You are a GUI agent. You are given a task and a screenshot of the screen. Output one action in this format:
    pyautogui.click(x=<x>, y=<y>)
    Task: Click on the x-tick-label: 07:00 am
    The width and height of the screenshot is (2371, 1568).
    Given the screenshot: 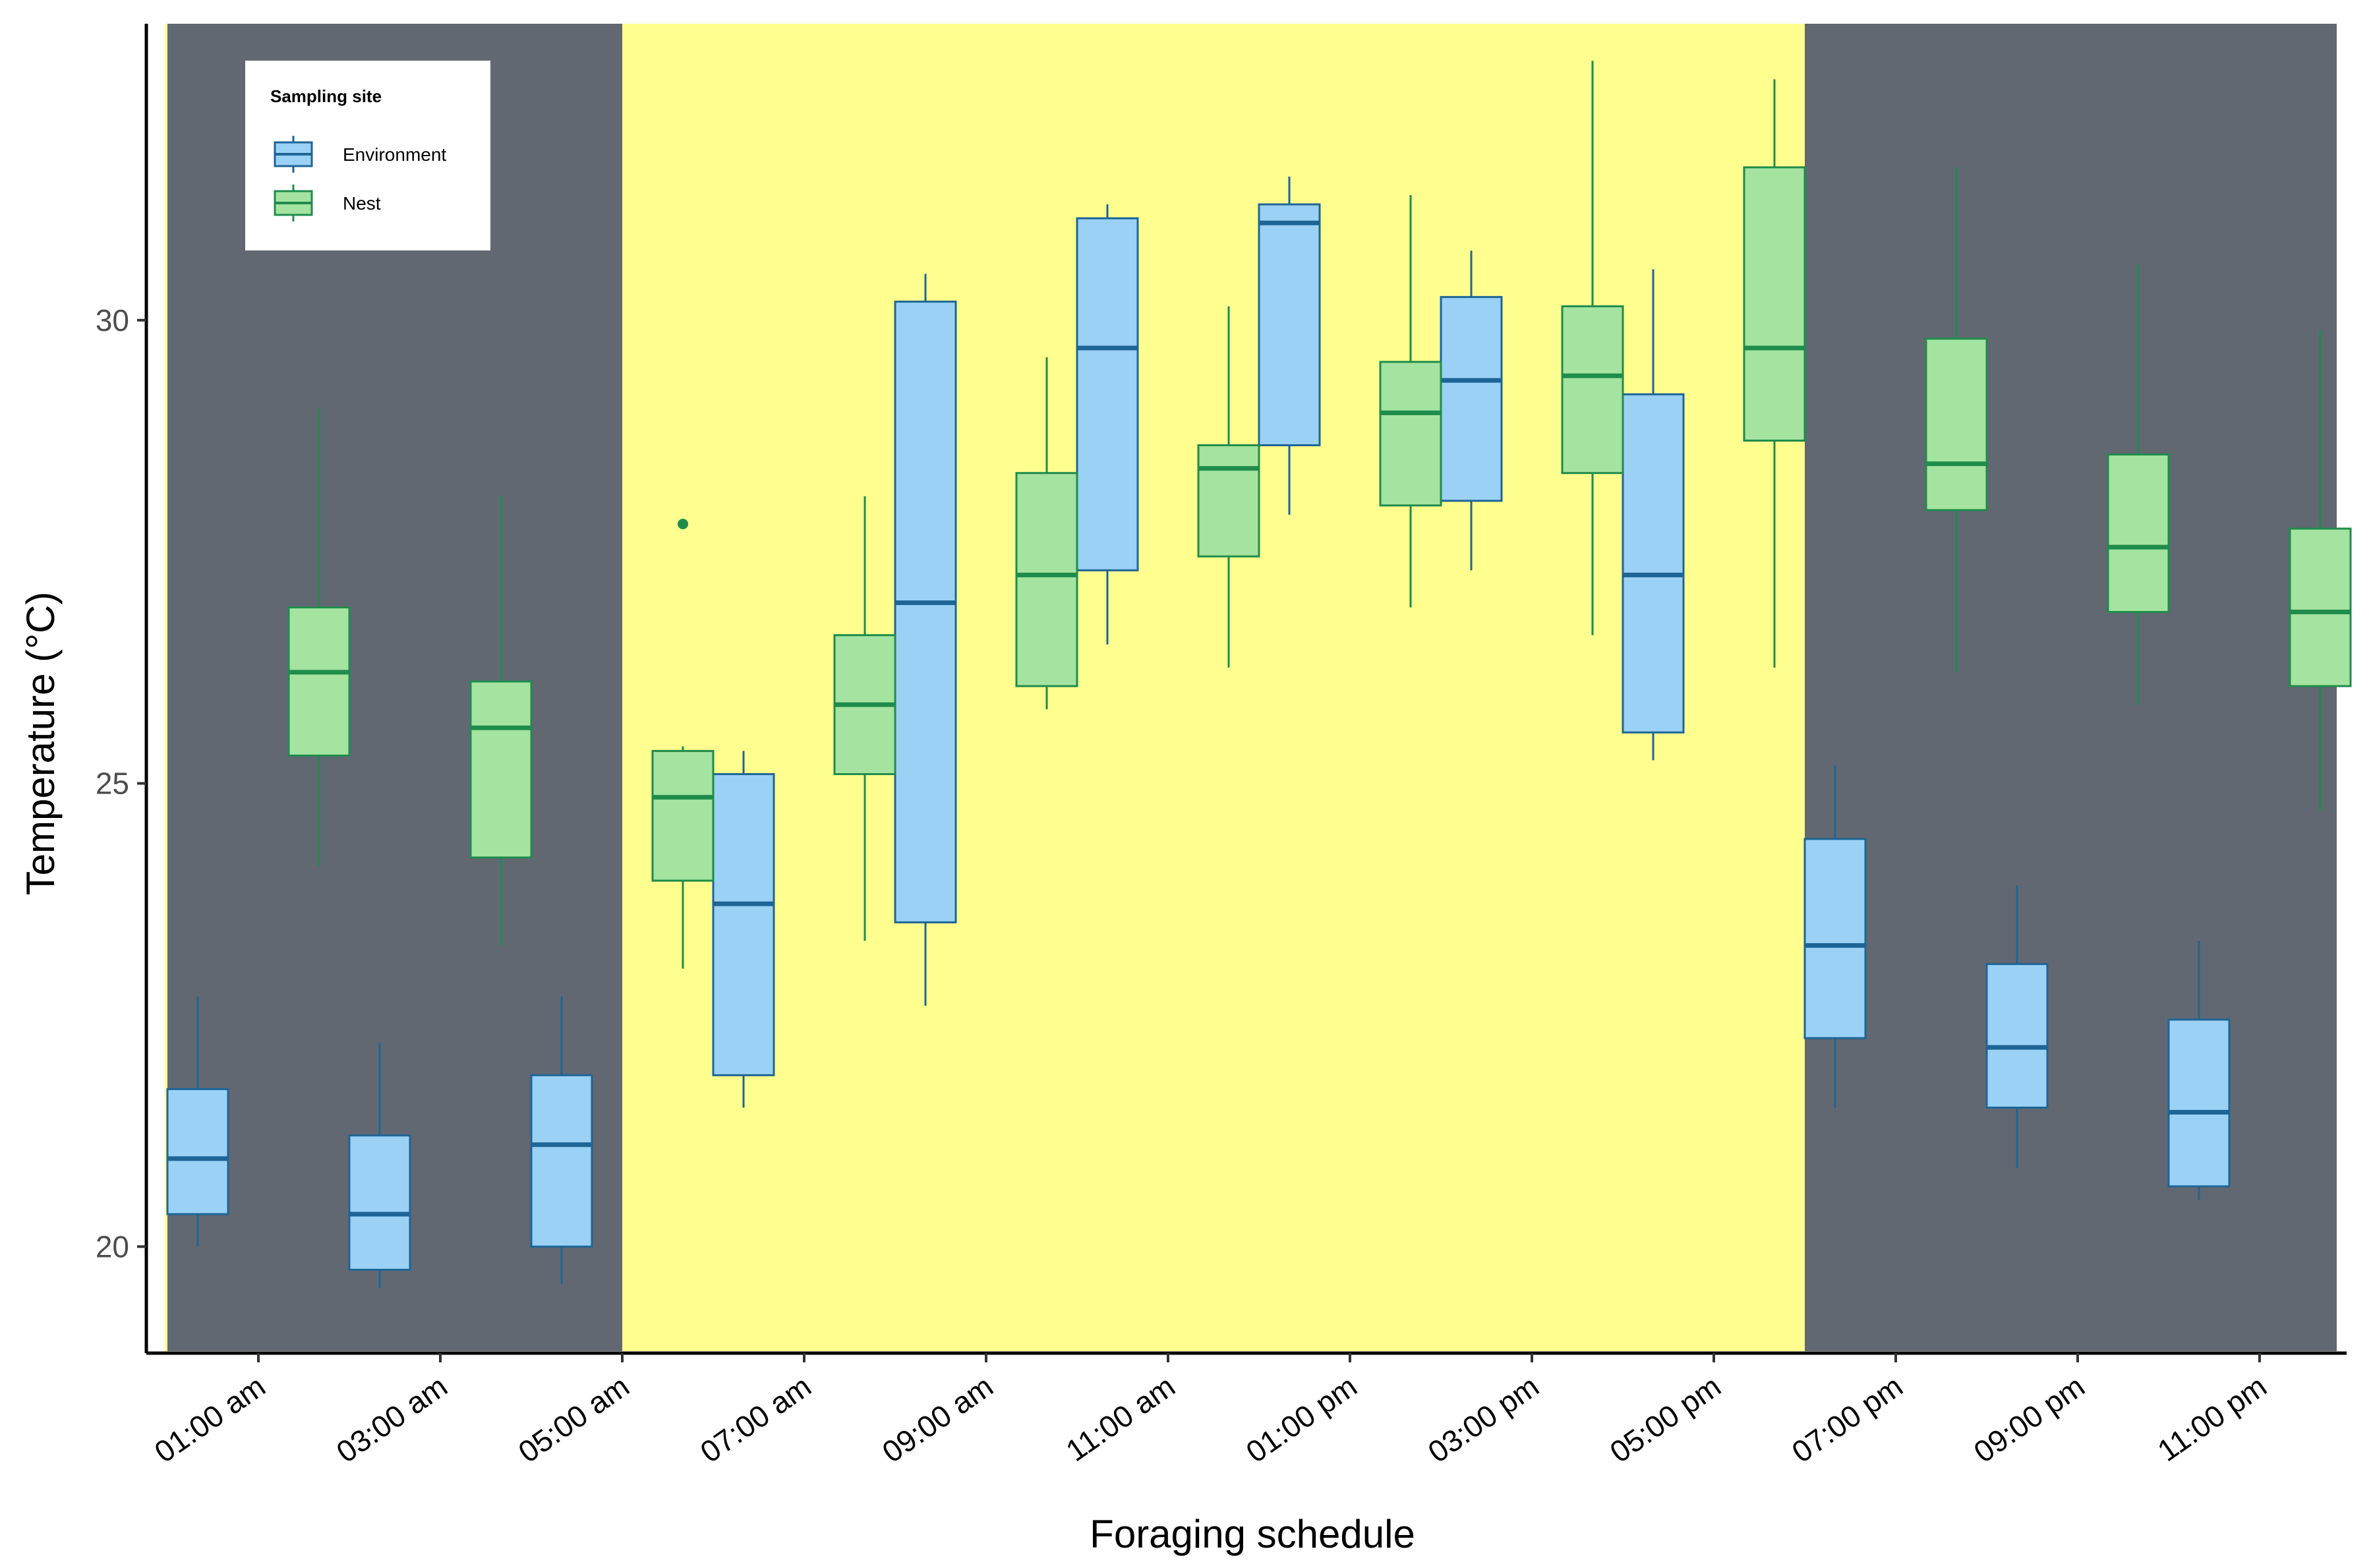 What is the action you would take?
    pyautogui.click(x=755, y=1419)
    